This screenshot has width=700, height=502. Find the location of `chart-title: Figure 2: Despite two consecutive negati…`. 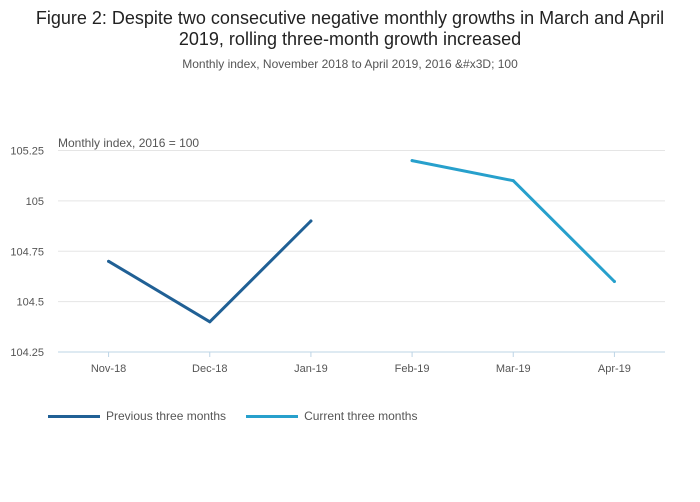

chart-title: Figure 2: Despite two consecutive negati… is located at coordinates (350, 28).